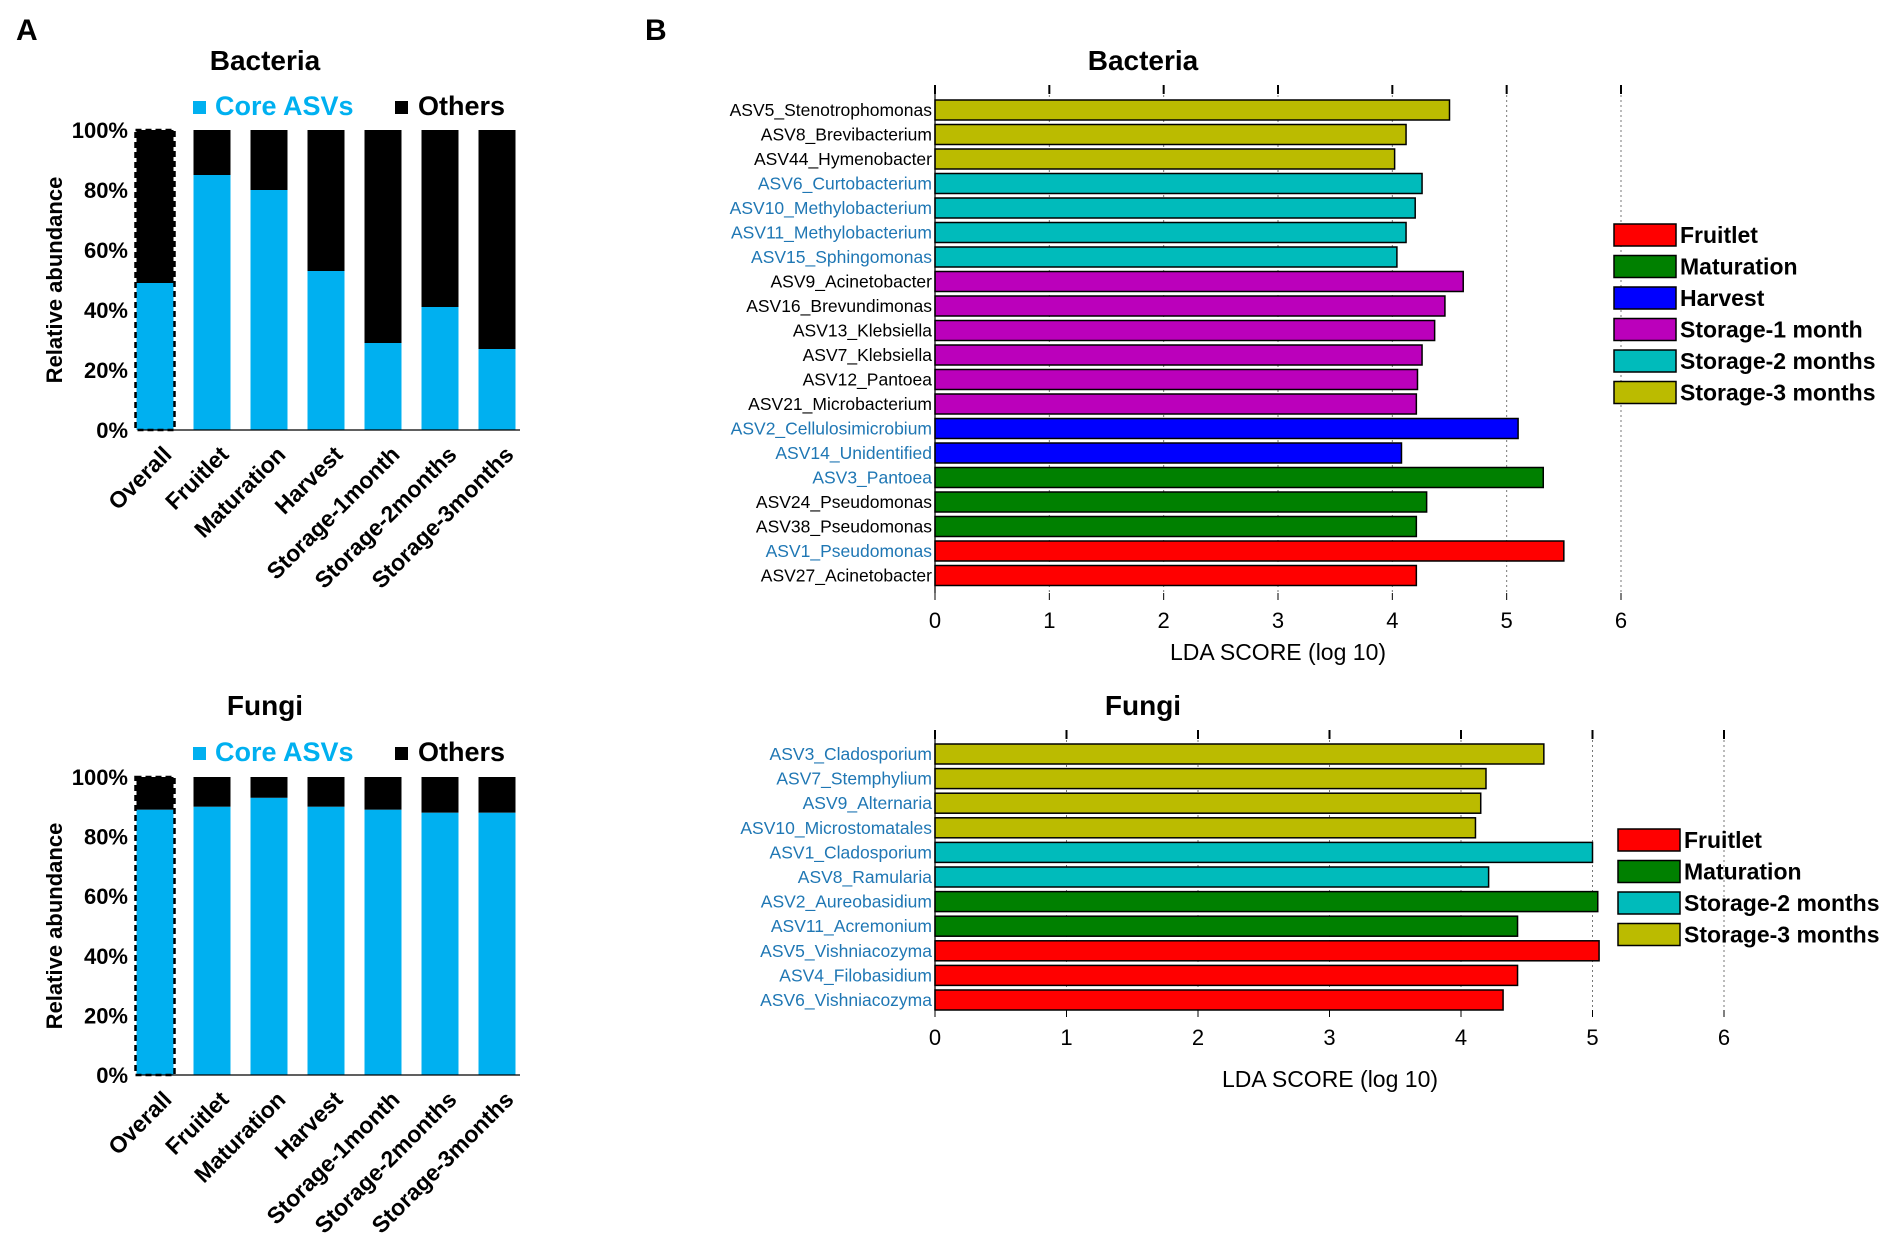  What do you see at coordinates (836, 828) in the screenshot?
I see `bar-label: ASV10_Microstomatales` at bounding box center [836, 828].